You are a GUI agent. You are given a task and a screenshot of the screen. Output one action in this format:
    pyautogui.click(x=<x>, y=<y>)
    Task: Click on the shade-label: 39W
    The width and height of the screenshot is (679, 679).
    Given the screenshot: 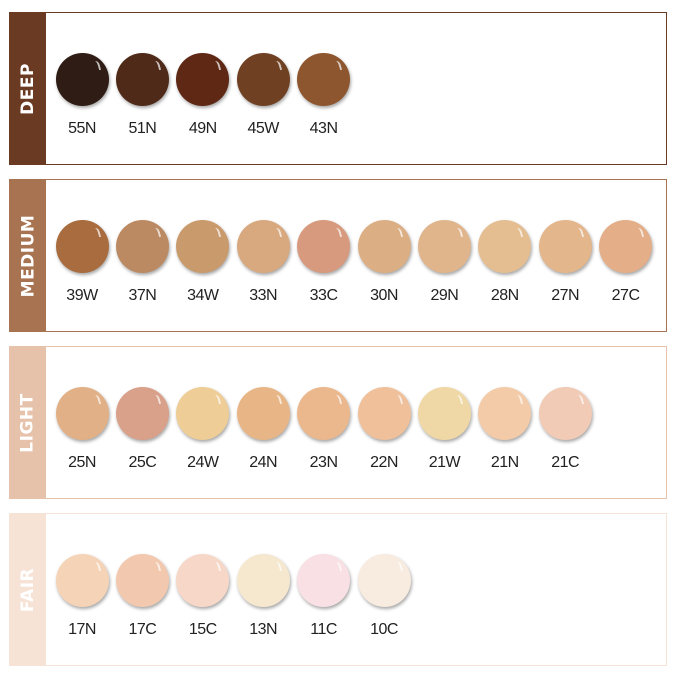 What is the action you would take?
    pyautogui.click(x=82, y=295)
    